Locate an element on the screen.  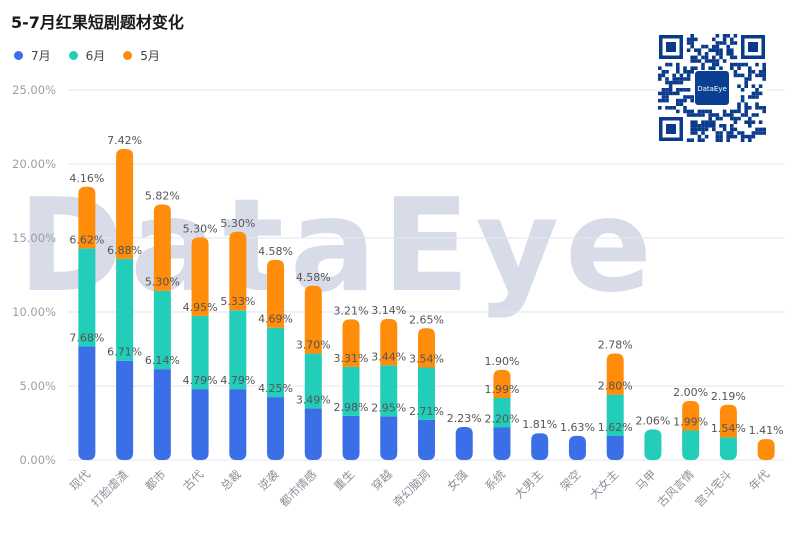
x-tick-label: 古风言情 is located at coordinates (675, 488).